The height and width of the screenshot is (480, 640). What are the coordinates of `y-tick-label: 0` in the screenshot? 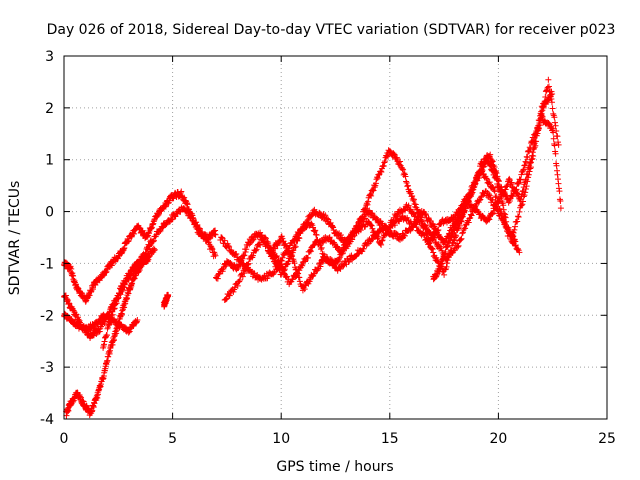 It's located at (49, 213).